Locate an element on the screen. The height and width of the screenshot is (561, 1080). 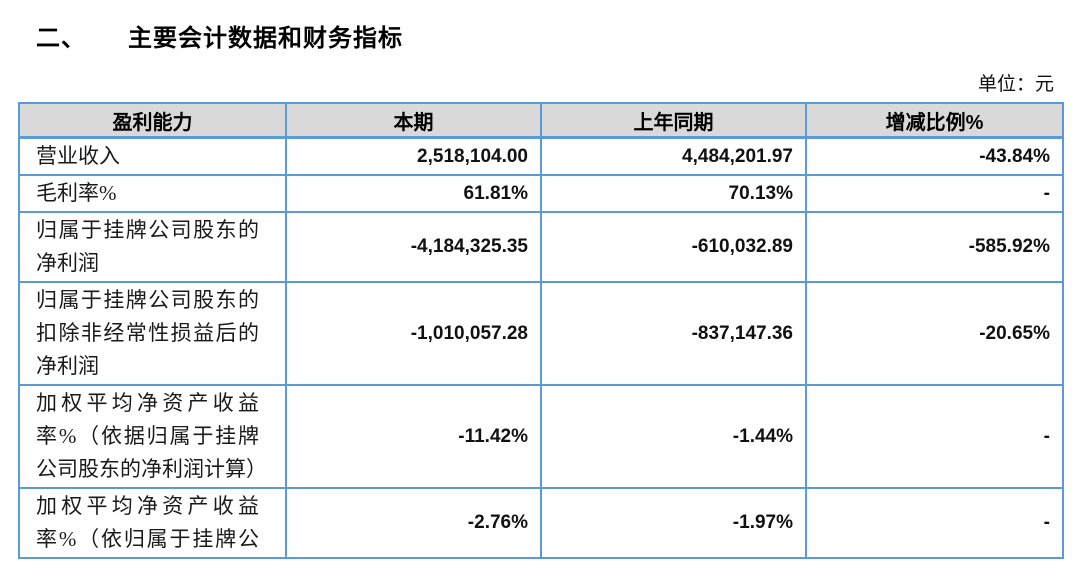
prior-period-value: 4,484,201.97 is located at coordinates (673, 156).